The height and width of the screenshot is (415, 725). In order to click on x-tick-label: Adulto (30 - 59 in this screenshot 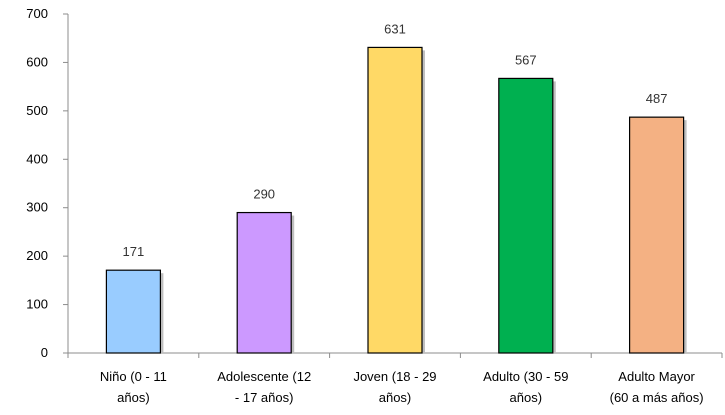, I will do `click(525, 376)`.